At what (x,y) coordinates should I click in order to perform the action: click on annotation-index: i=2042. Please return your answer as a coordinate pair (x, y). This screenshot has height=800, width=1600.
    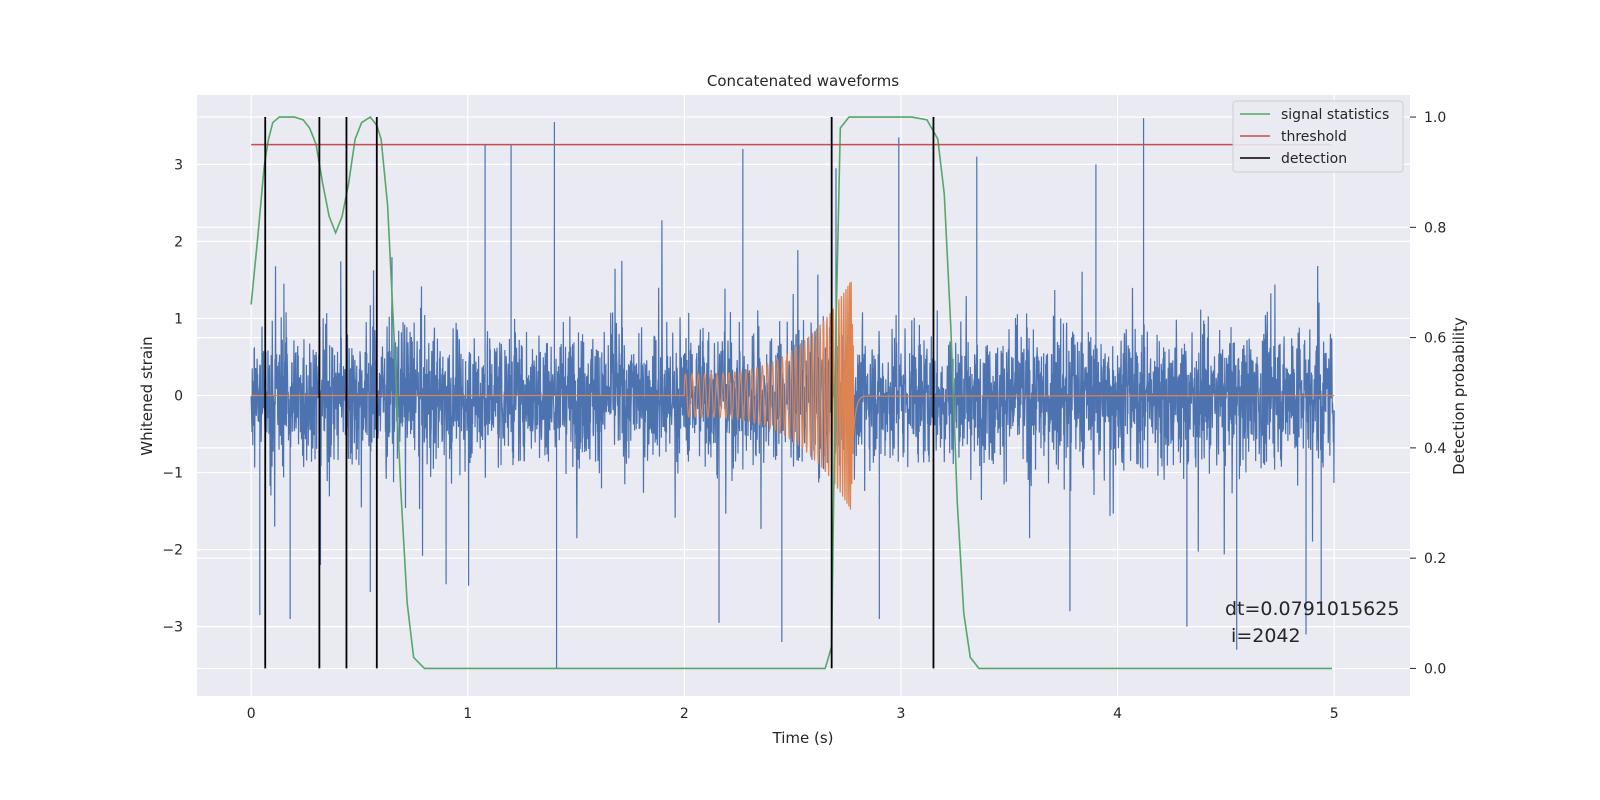
    Looking at the image, I should click on (1263, 636).